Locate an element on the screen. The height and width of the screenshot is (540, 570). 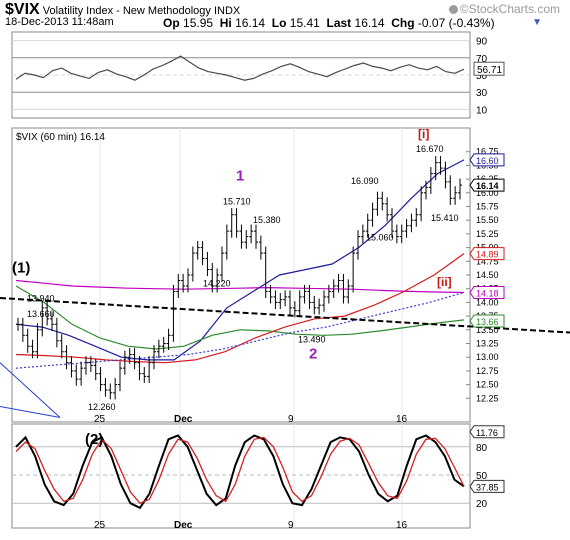
price-tick-label: 13.50 is located at coordinates (487, 330).